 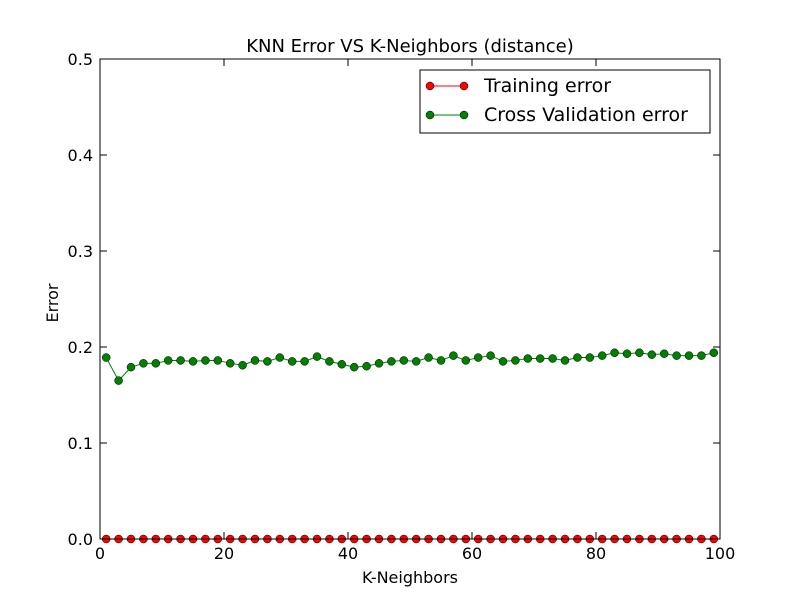 I want to click on legend-label-cv: Cross Validation error, so click(x=586, y=115).